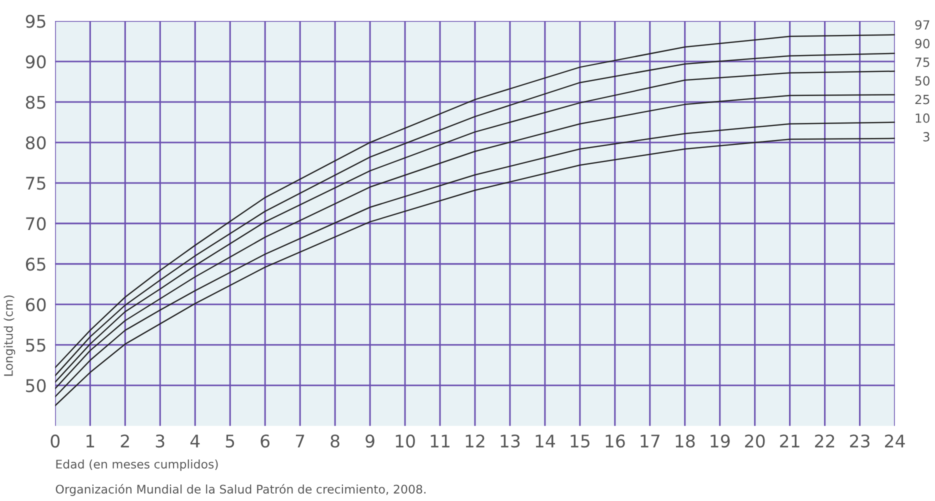 Image resolution: width=935 pixels, height=501 pixels. Describe the element at coordinates (440, 441) in the screenshot. I see `x-tick-label: 11` at that location.